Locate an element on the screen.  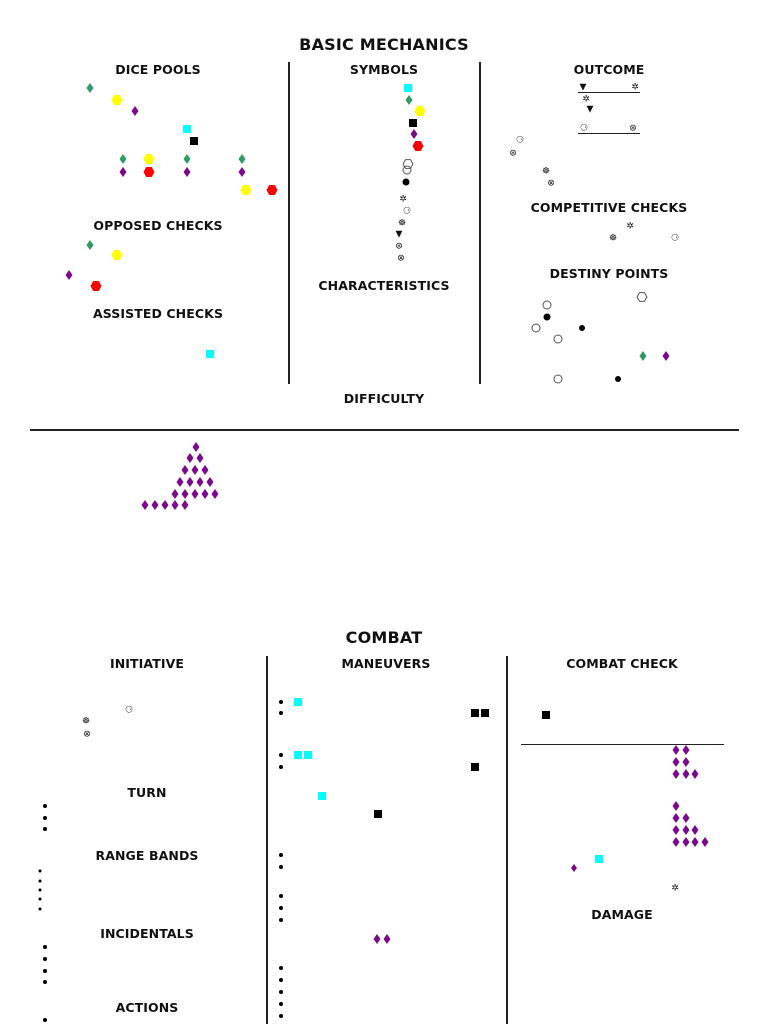
heading-symbols: SYMBOLS is located at coordinates (384, 69).